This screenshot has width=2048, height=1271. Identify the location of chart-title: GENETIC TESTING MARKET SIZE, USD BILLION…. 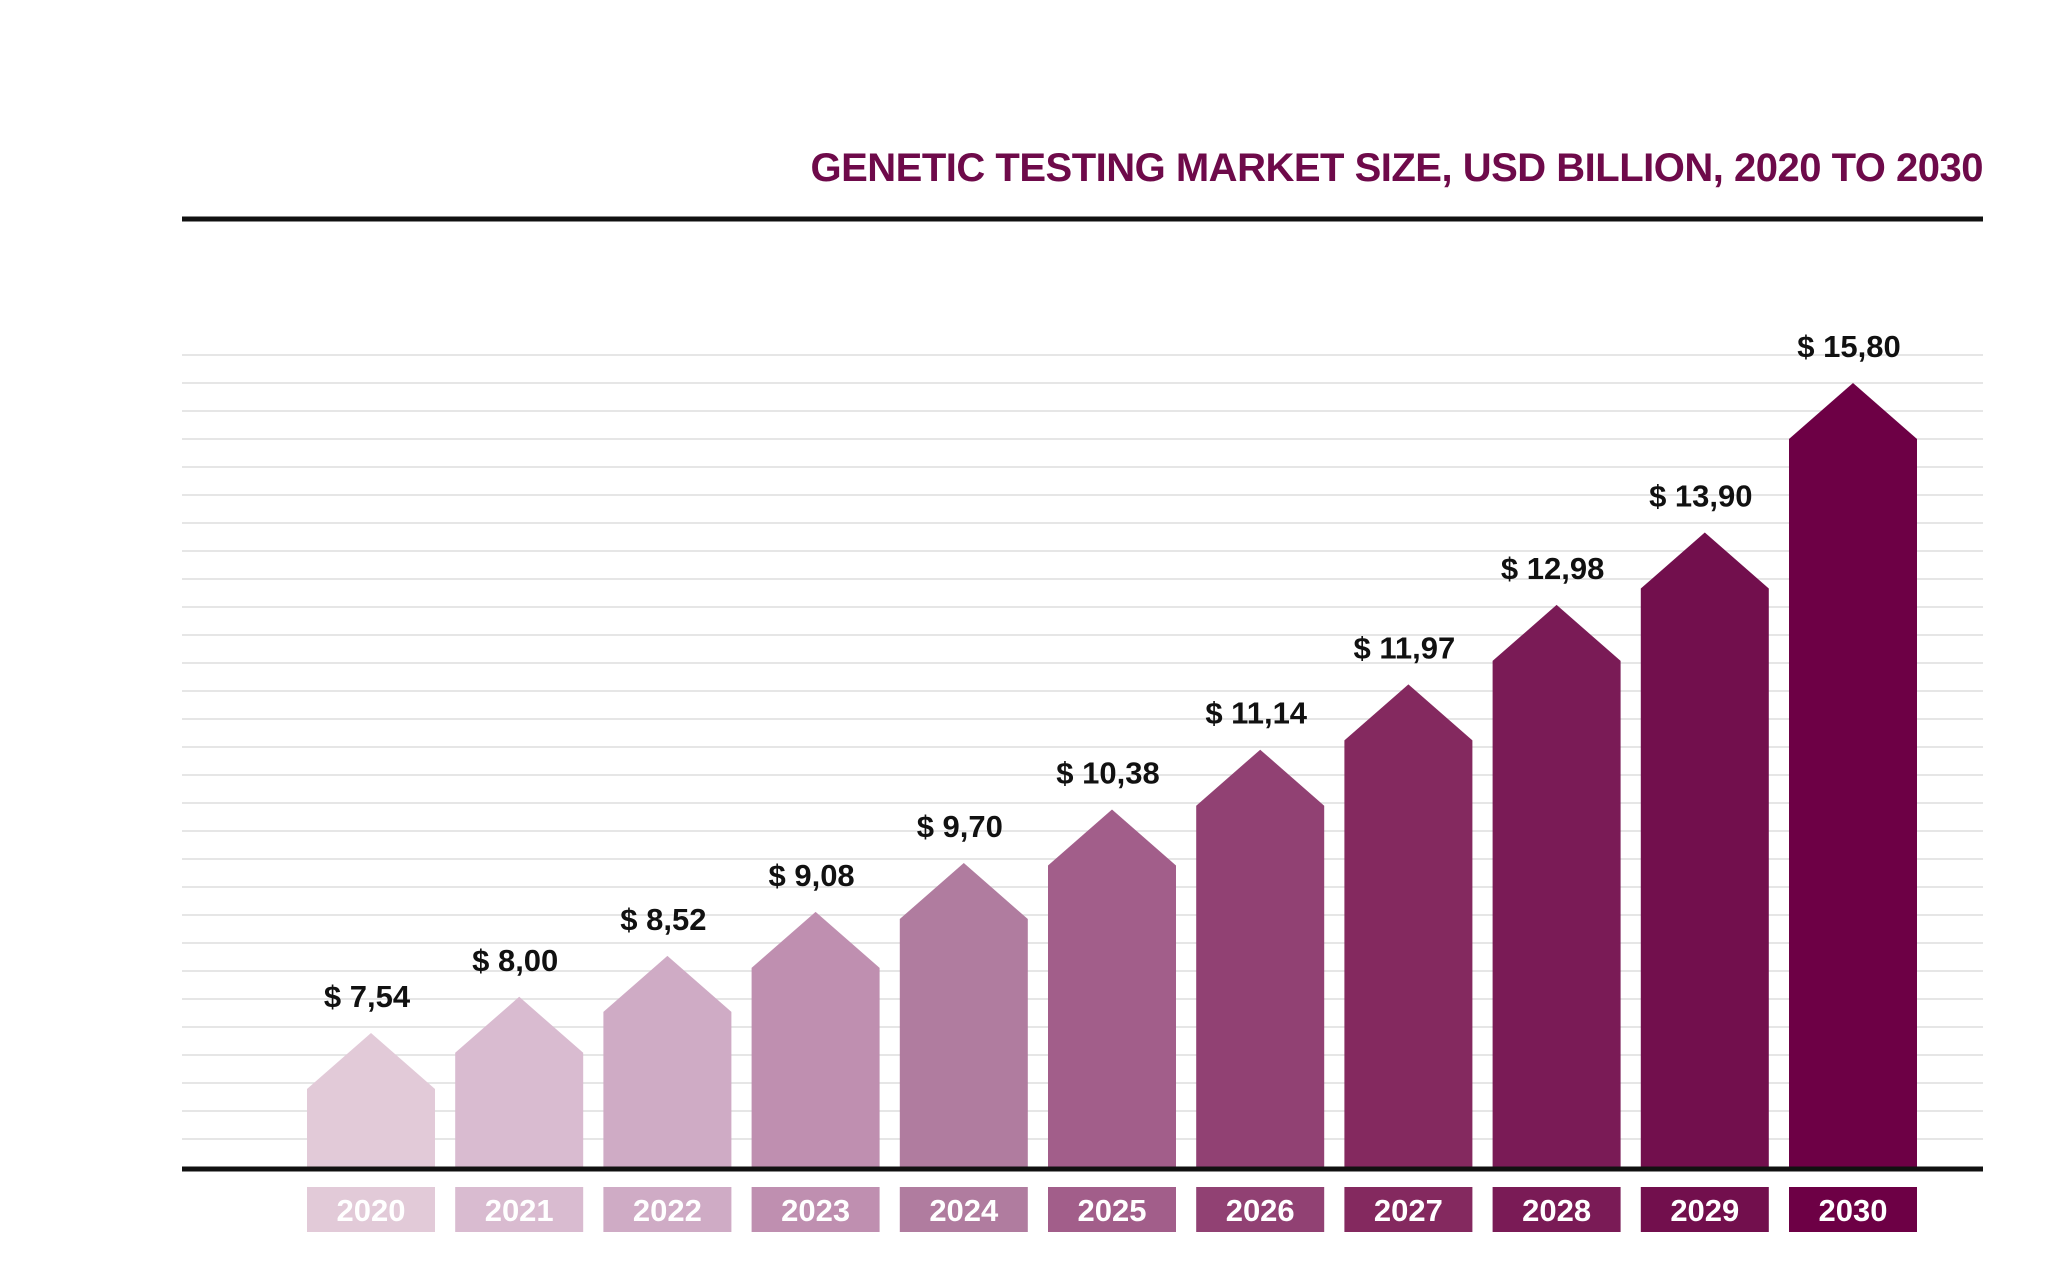
(1397, 168).